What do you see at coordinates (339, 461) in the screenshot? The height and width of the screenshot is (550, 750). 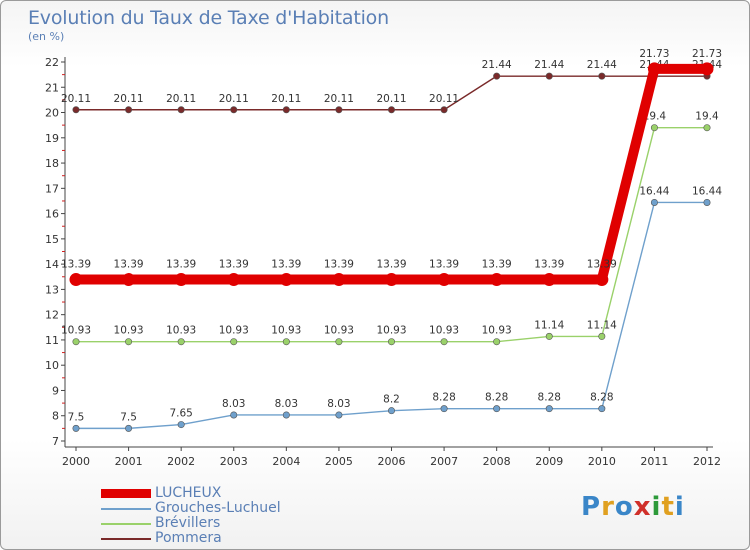 I see `x-tick-label: 2005` at bounding box center [339, 461].